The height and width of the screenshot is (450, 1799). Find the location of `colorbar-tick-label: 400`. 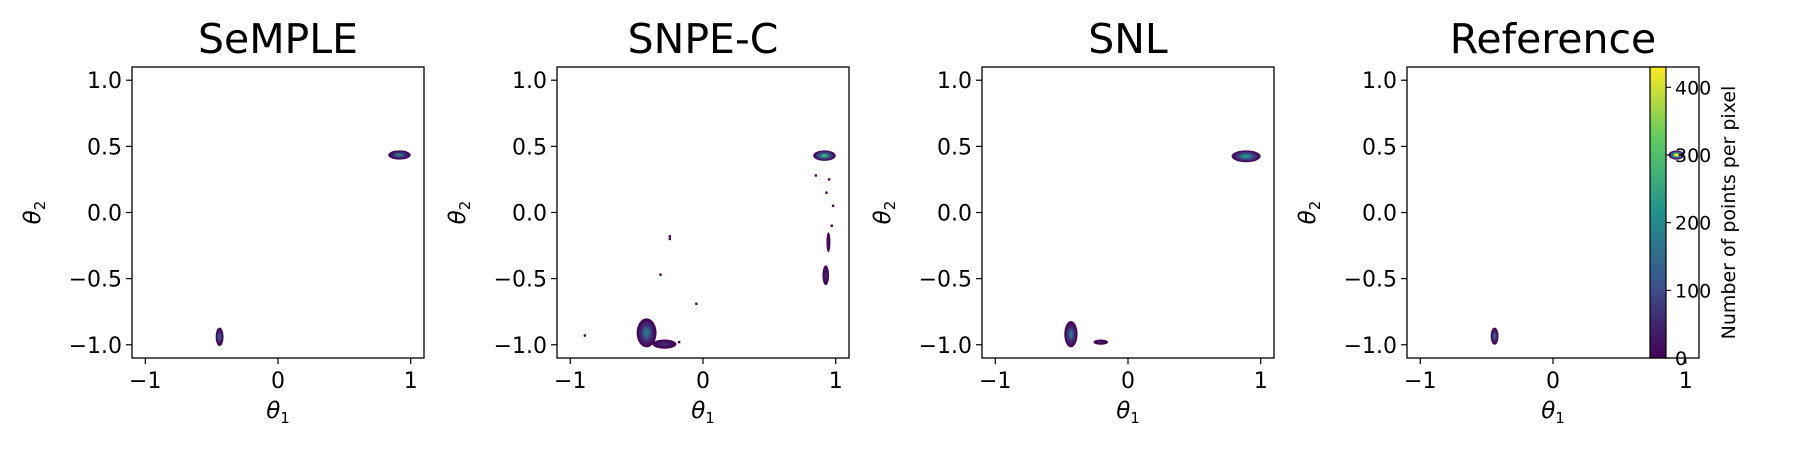

colorbar-tick-label: 400 is located at coordinates (1693, 88).